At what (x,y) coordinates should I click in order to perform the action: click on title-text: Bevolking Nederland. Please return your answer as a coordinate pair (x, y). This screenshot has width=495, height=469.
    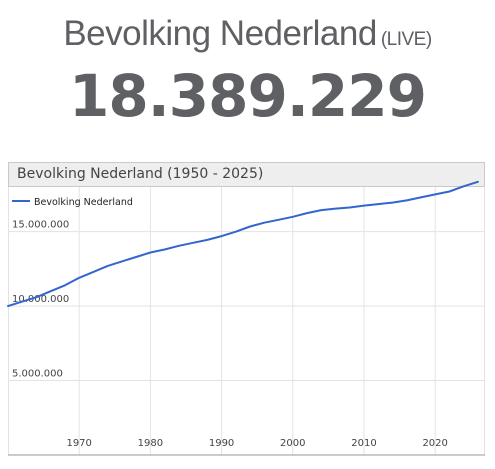
    Looking at the image, I should click on (220, 33).